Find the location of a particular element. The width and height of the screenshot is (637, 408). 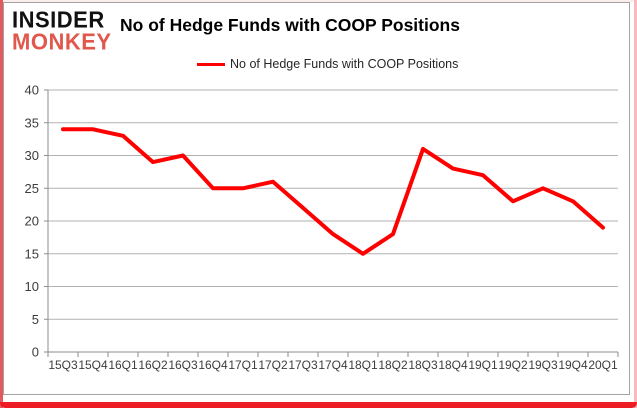

x-tick-label: 18Q4 is located at coordinates (453, 365).